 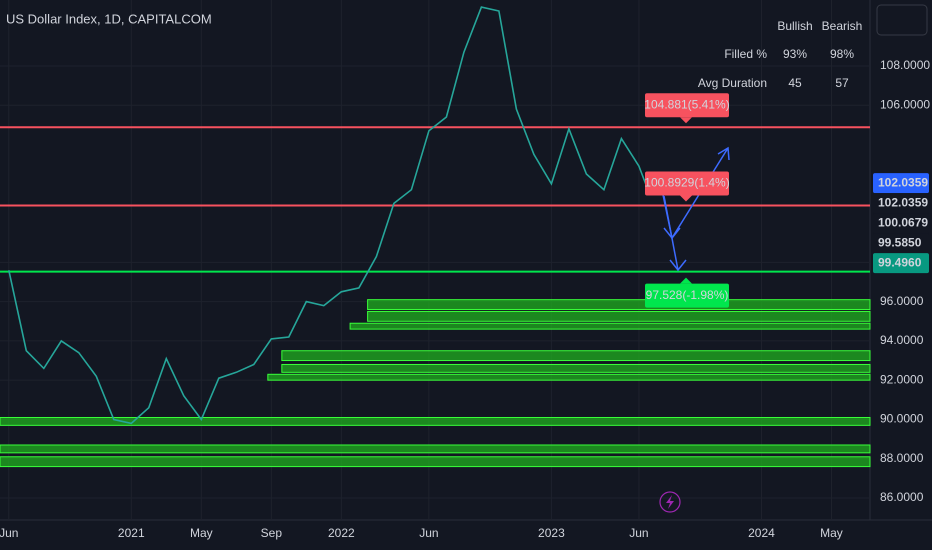 I want to click on x-tick-label: Sep, so click(x=272, y=533).